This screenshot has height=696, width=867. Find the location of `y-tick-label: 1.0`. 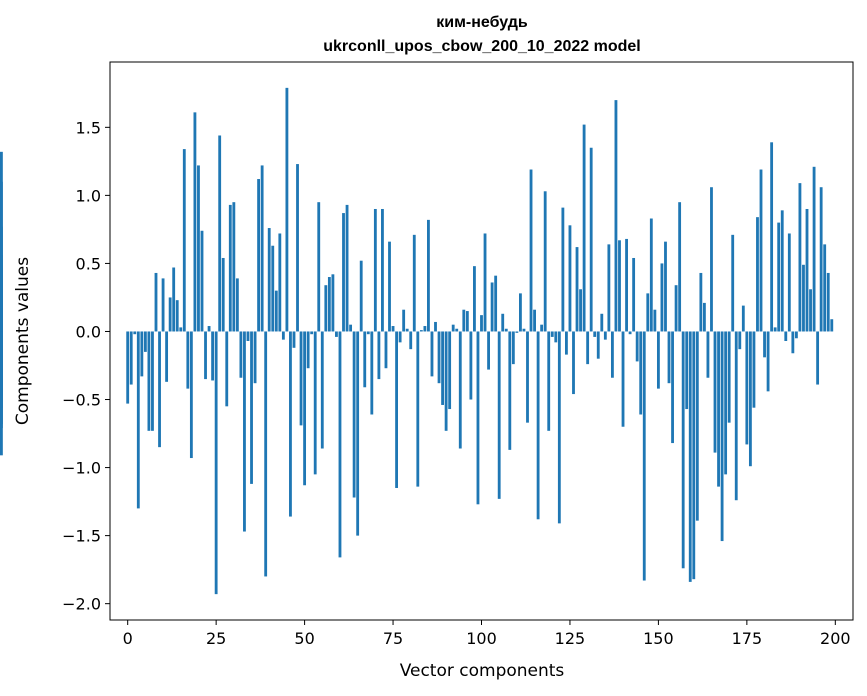

y-tick-label: 1.0 is located at coordinates (88, 195).